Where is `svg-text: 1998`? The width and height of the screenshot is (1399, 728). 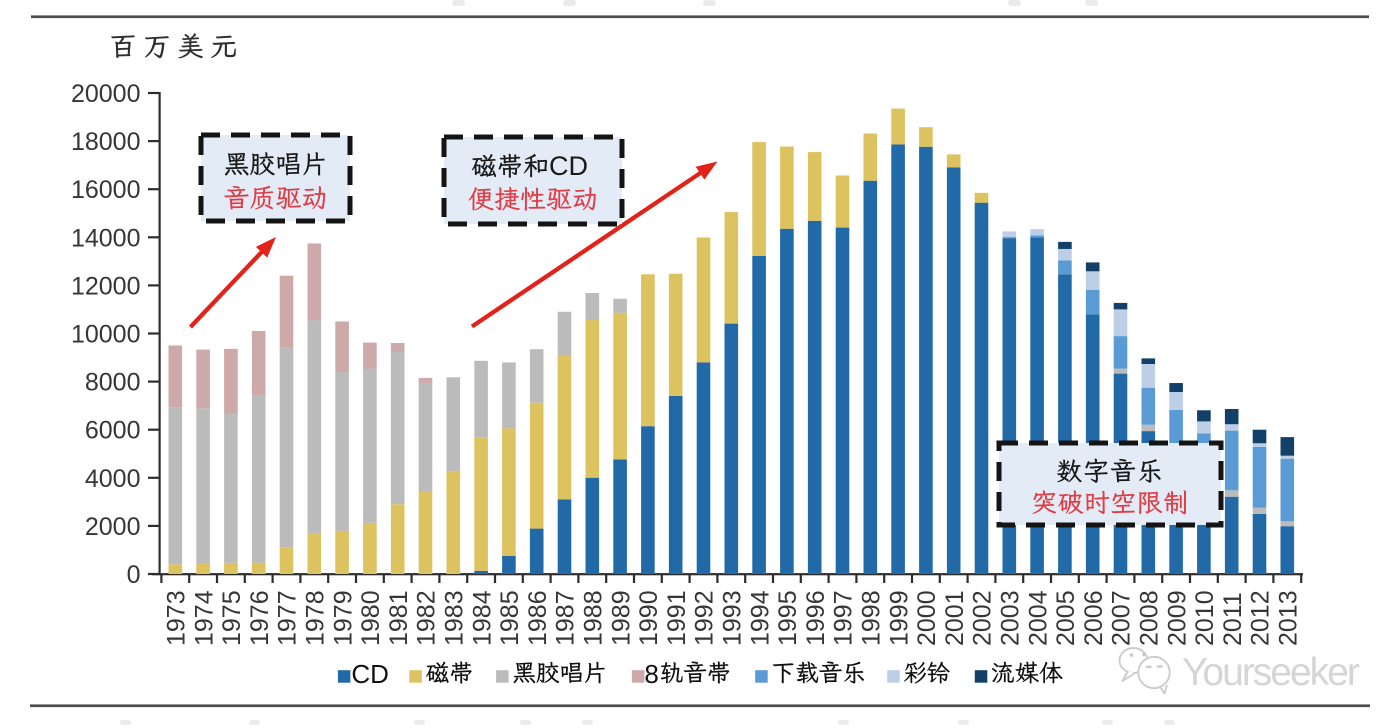
svg-text: 1998 is located at coordinates (872, 618).